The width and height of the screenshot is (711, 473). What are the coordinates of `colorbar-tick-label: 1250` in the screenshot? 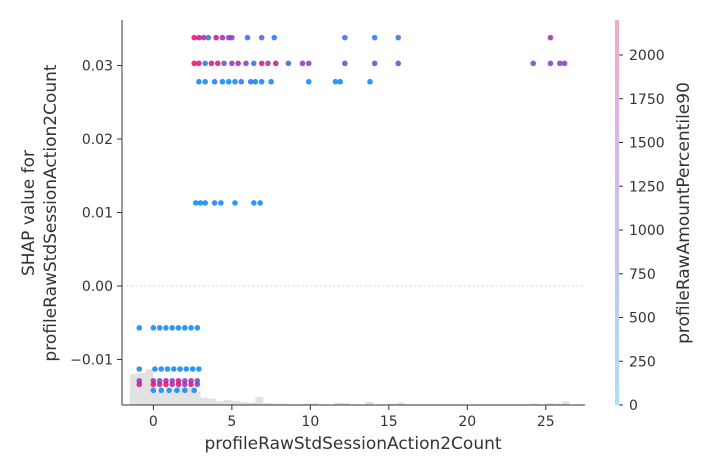 It's located at (647, 187).